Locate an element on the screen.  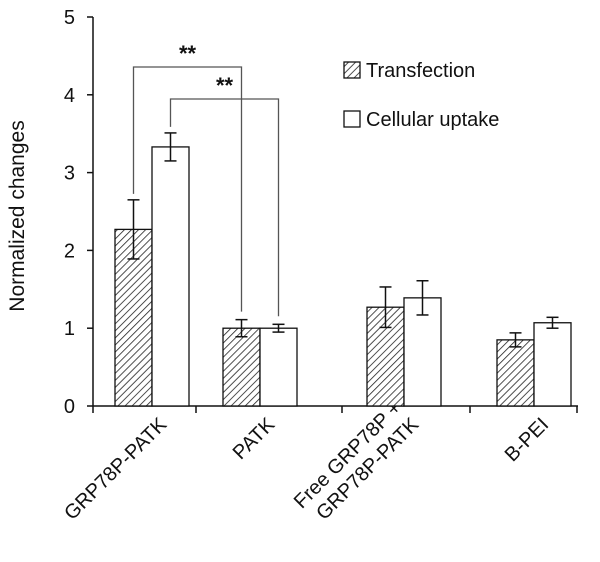
y-tick-label: 3 is located at coordinates (69, 174).